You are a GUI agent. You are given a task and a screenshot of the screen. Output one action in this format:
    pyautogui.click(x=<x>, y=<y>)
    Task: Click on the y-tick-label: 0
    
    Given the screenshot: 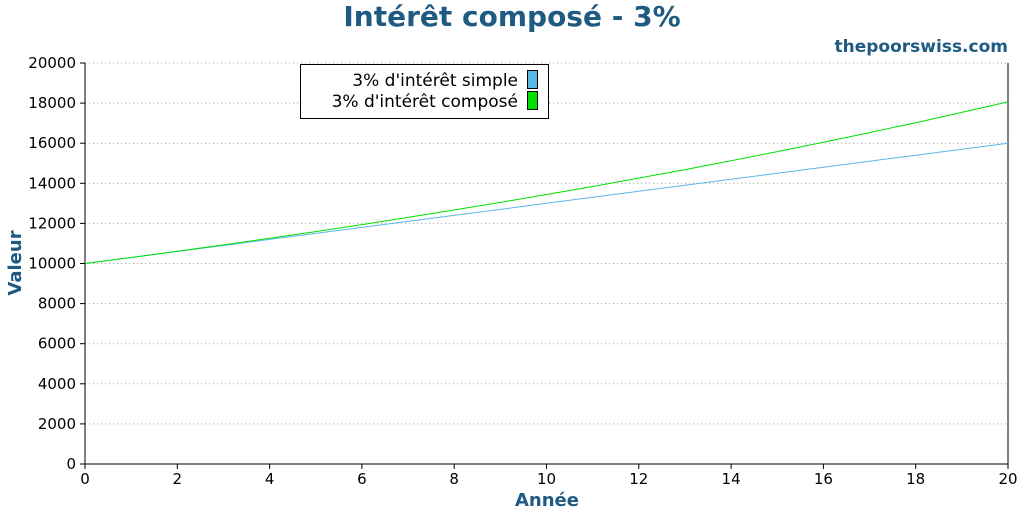 What is the action you would take?
    pyautogui.click(x=71, y=464)
    